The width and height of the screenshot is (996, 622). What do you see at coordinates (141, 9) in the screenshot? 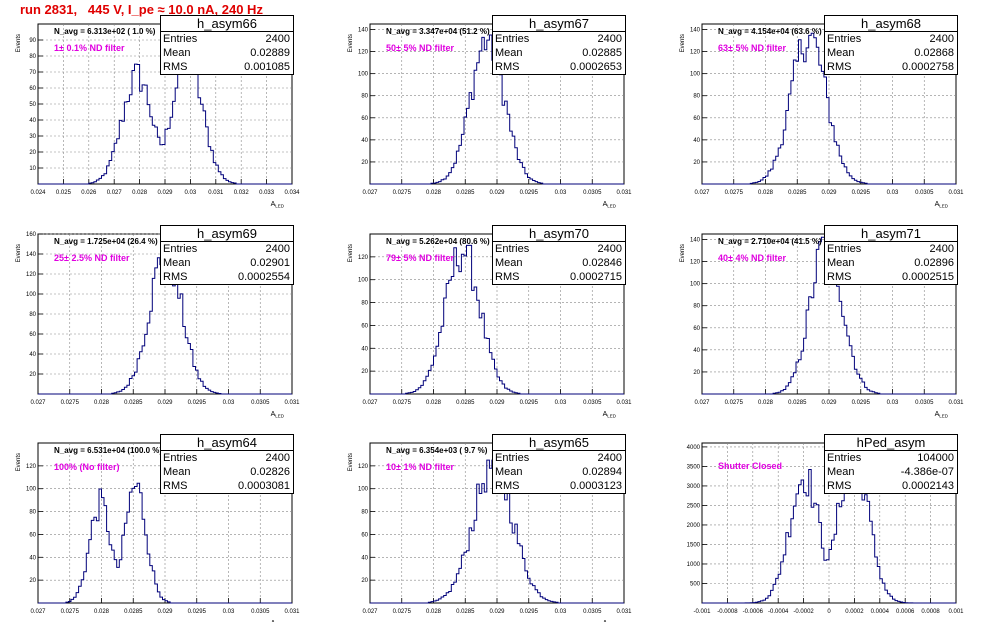
I see `run-title: run 2831, 445 V, I_pe ≈ 10.0 nA, 240 Hz` at bounding box center [141, 9].